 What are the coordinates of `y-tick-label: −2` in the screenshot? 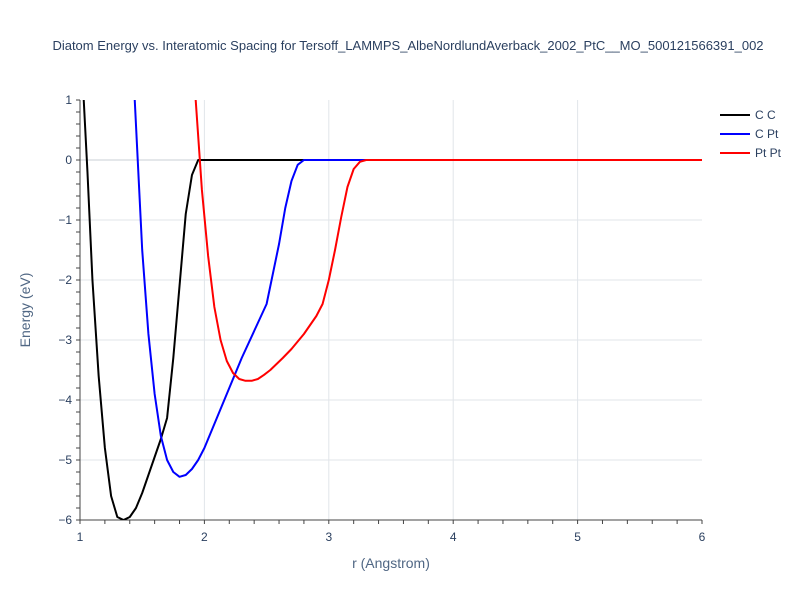 It's located at (65, 280).